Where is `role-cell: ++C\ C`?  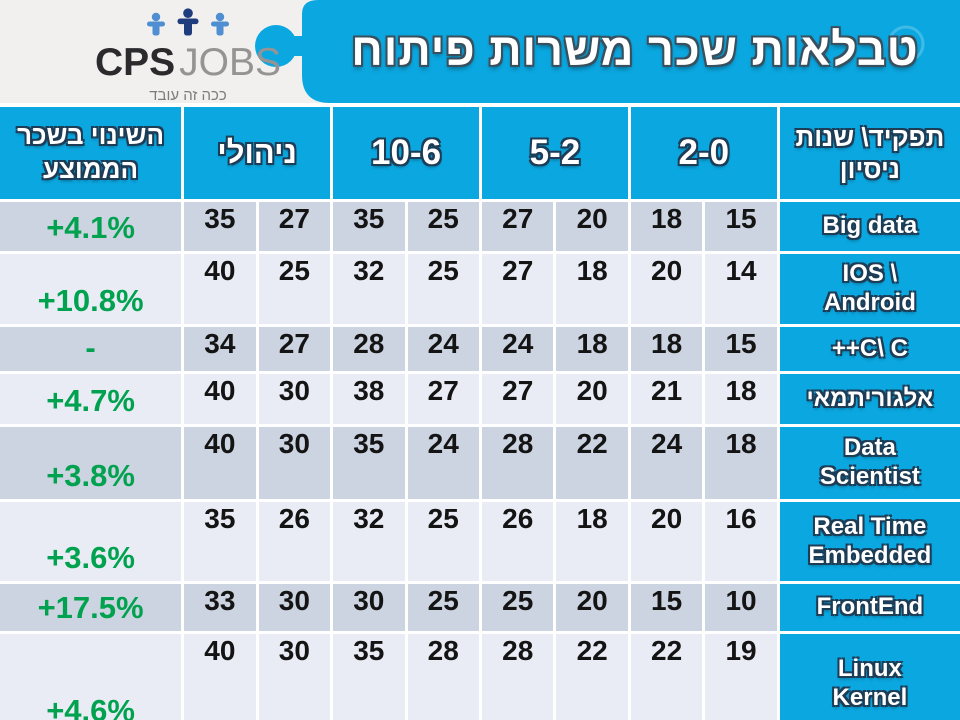
role-cell: ++C\ C is located at coordinates (869, 349).